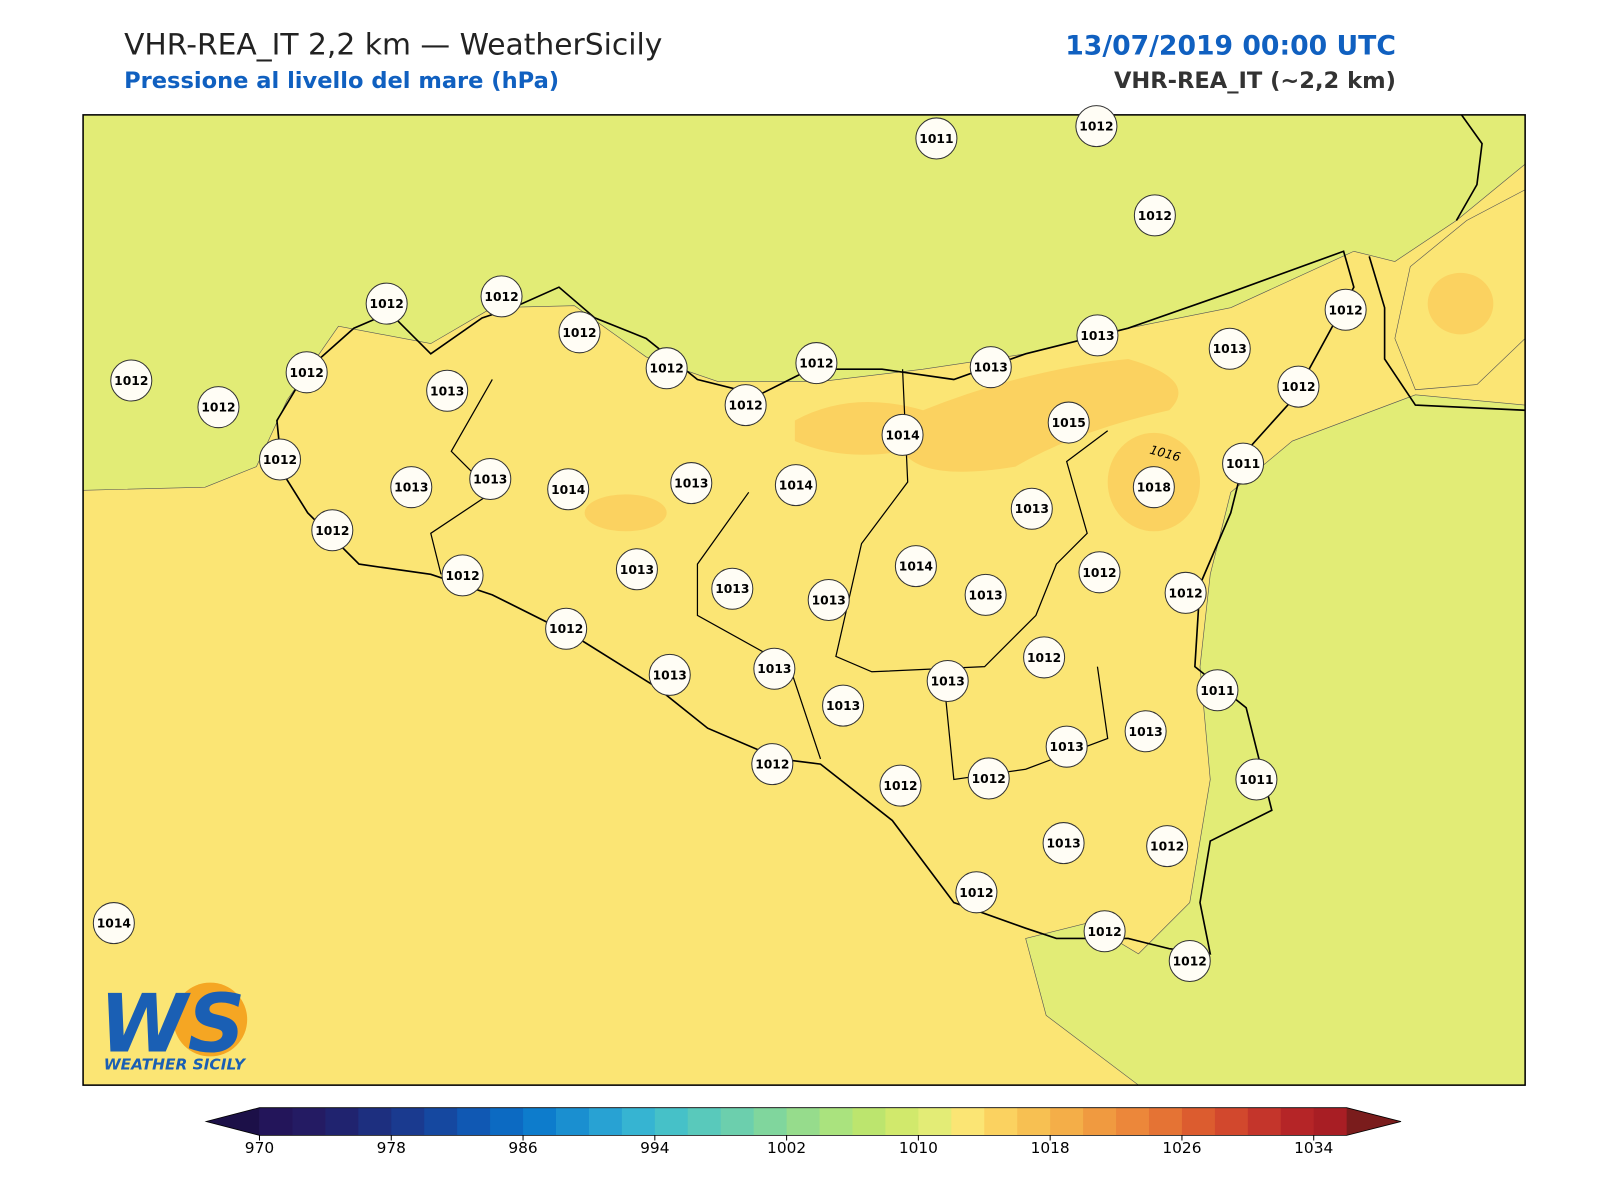  I want to click on station: 1015, so click(1068, 422).